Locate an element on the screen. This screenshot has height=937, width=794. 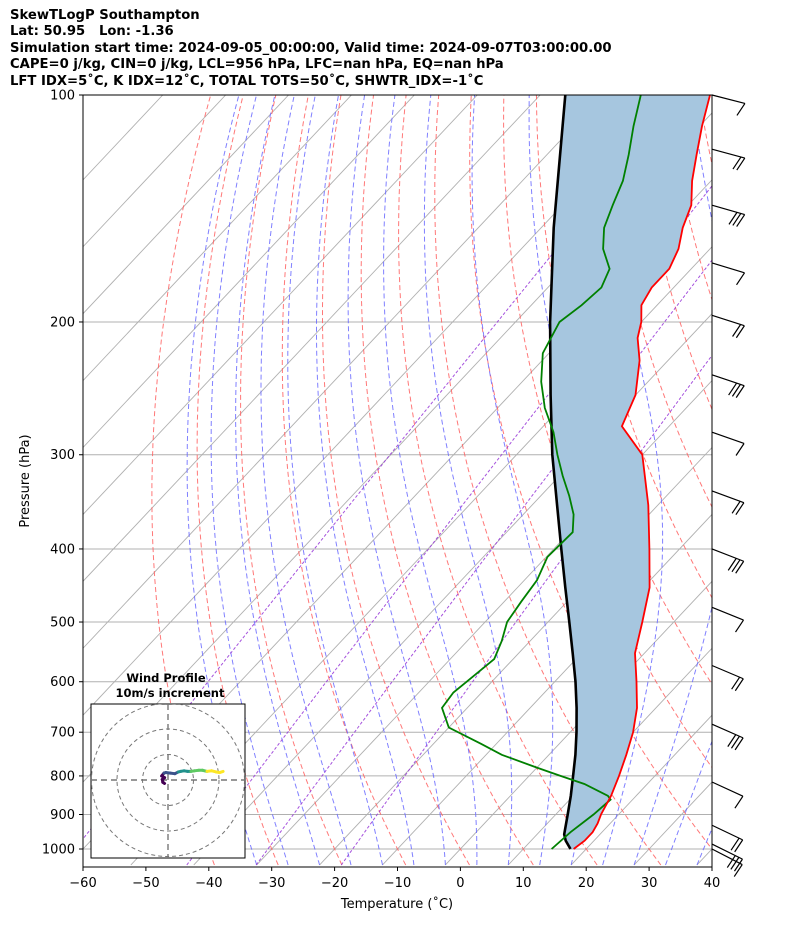
x-tick-label: 10 is located at coordinates (523, 883).